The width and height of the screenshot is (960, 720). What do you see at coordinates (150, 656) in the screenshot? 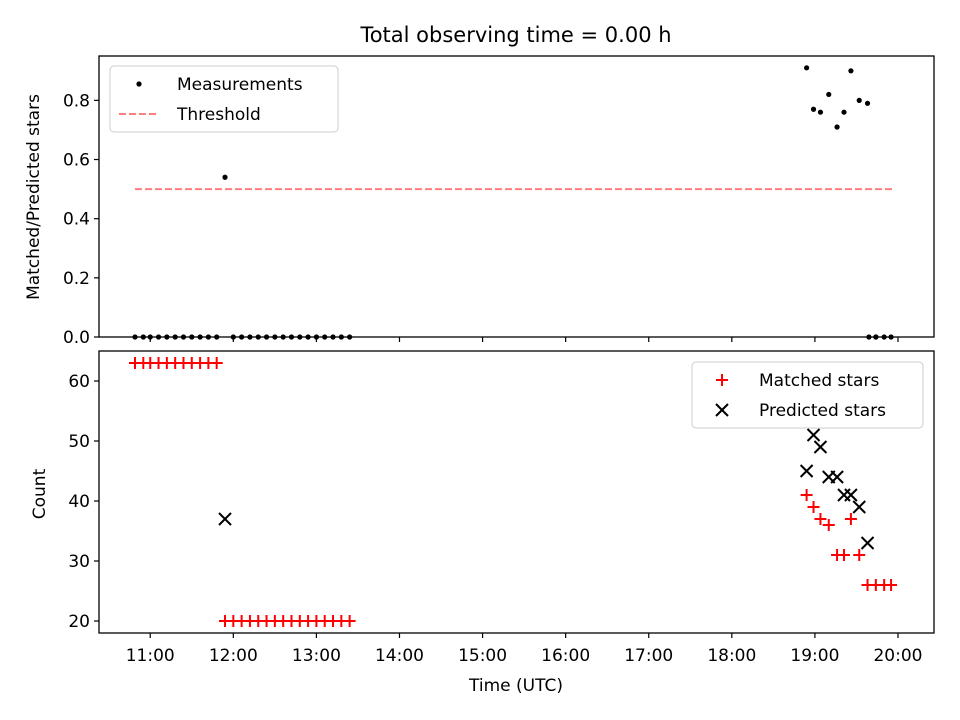
I see `x-tick-label: 11:00` at bounding box center [150, 656].